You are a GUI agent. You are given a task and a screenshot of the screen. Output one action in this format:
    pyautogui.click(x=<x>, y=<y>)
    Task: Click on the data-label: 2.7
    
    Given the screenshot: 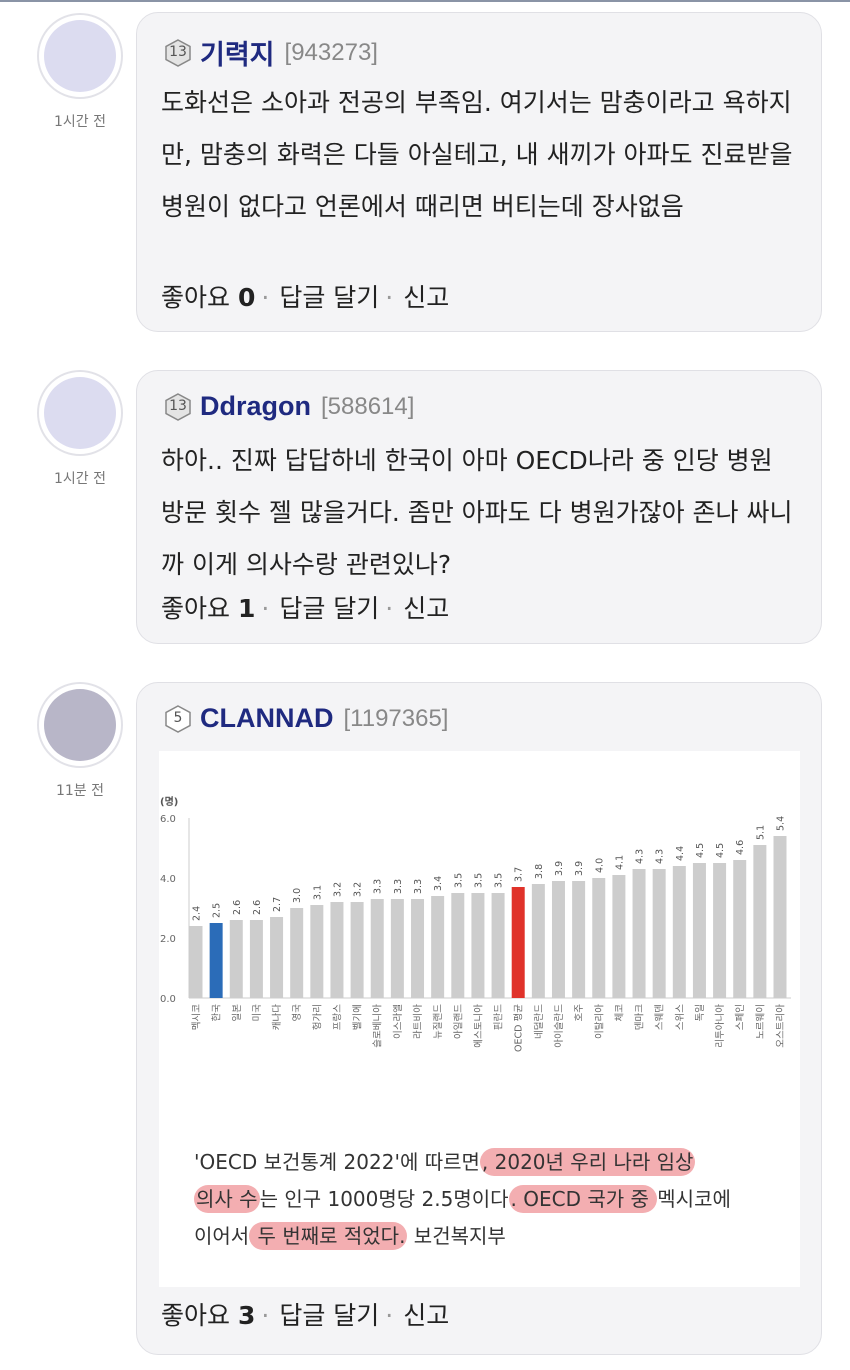 What is the action you would take?
    pyautogui.click(x=277, y=904)
    